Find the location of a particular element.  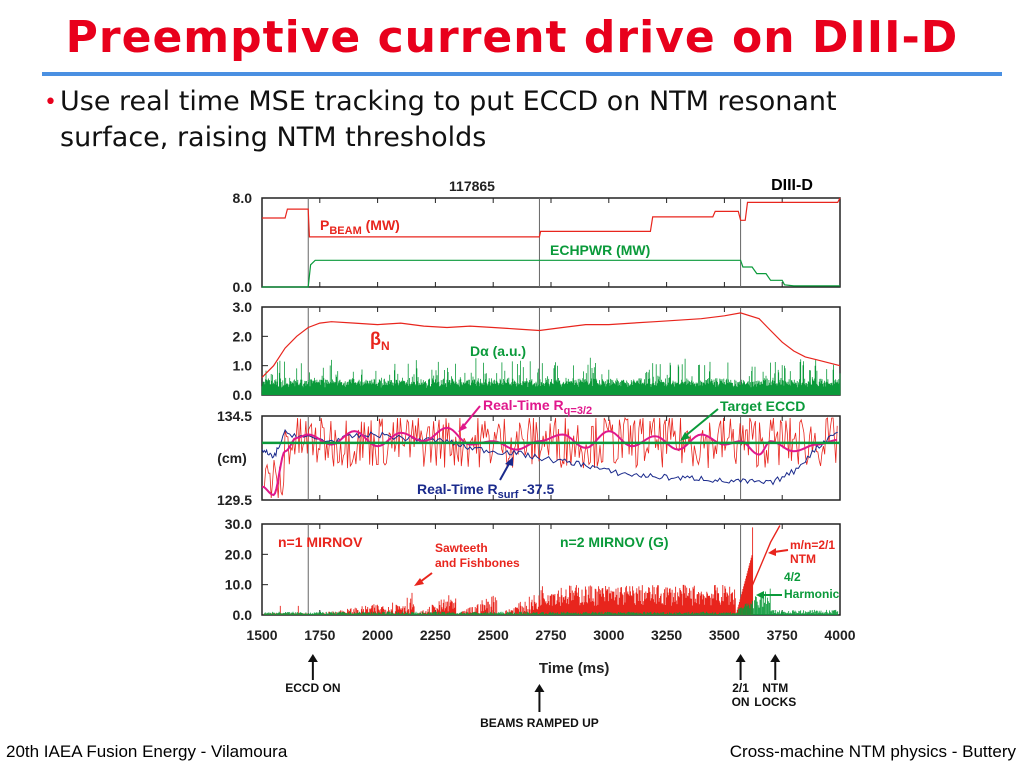

rsurf-label: Real-Time Rsurf -37.5 is located at coordinates (485, 491).